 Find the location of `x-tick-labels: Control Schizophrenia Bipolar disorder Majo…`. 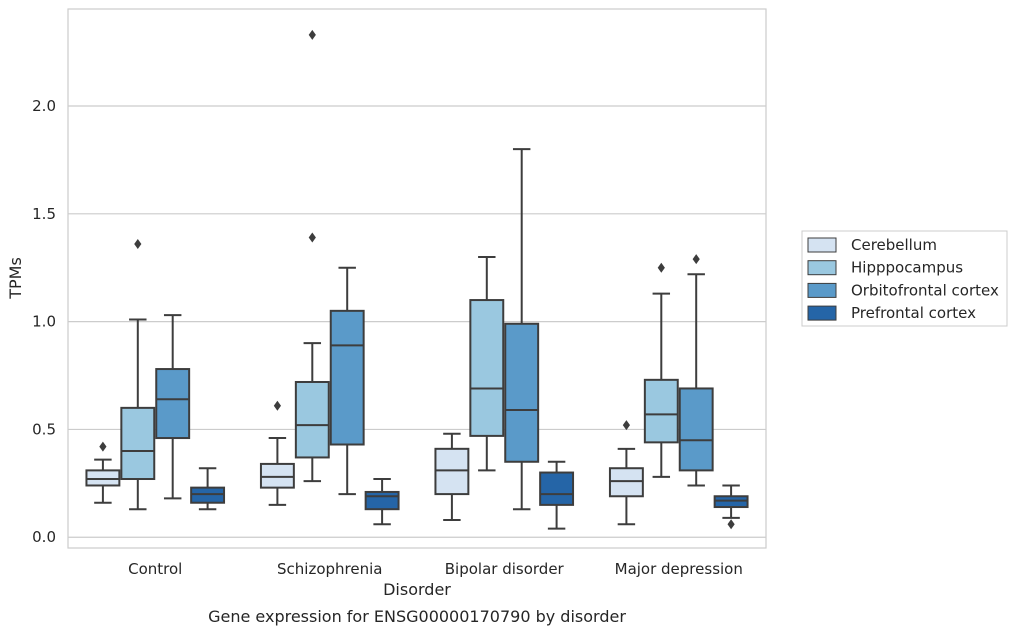

x-tick-labels: Control Schizophrenia Bipolar disorder Majo… is located at coordinates (435, 569).